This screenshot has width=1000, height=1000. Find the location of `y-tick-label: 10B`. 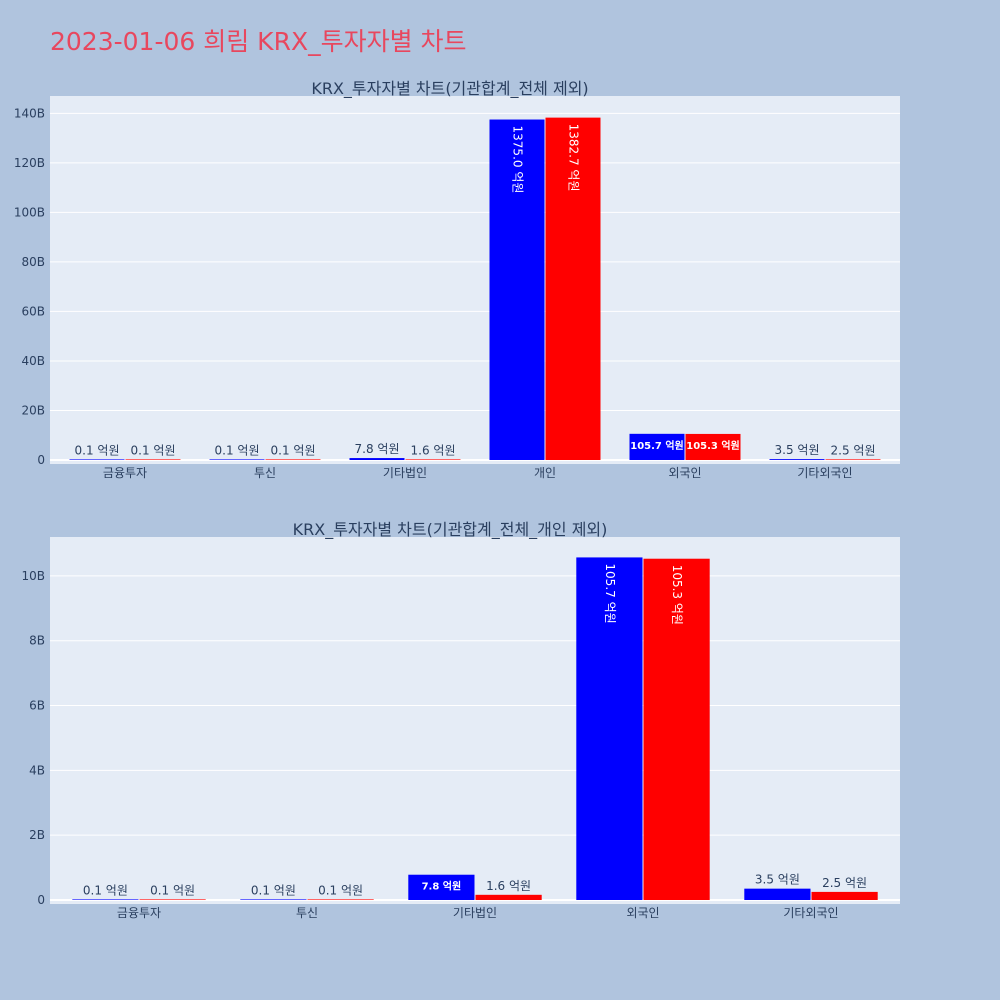

y-tick-label: 10B is located at coordinates (33, 576).